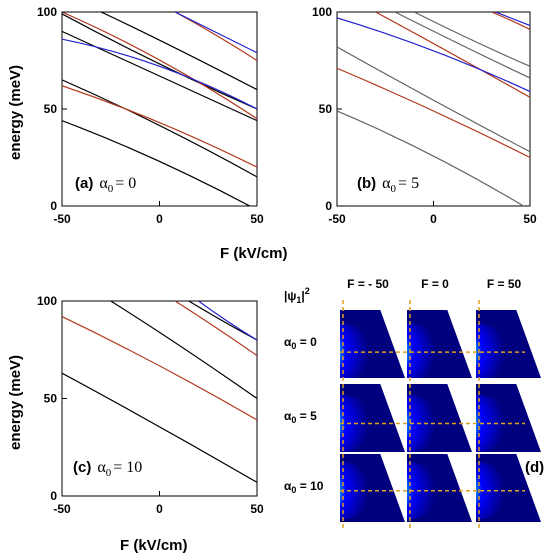 This screenshot has width=550, height=557. Describe the element at coordinates (368, 284) in the screenshot. I see `heatmap-column-label: F = - 50` at that location.